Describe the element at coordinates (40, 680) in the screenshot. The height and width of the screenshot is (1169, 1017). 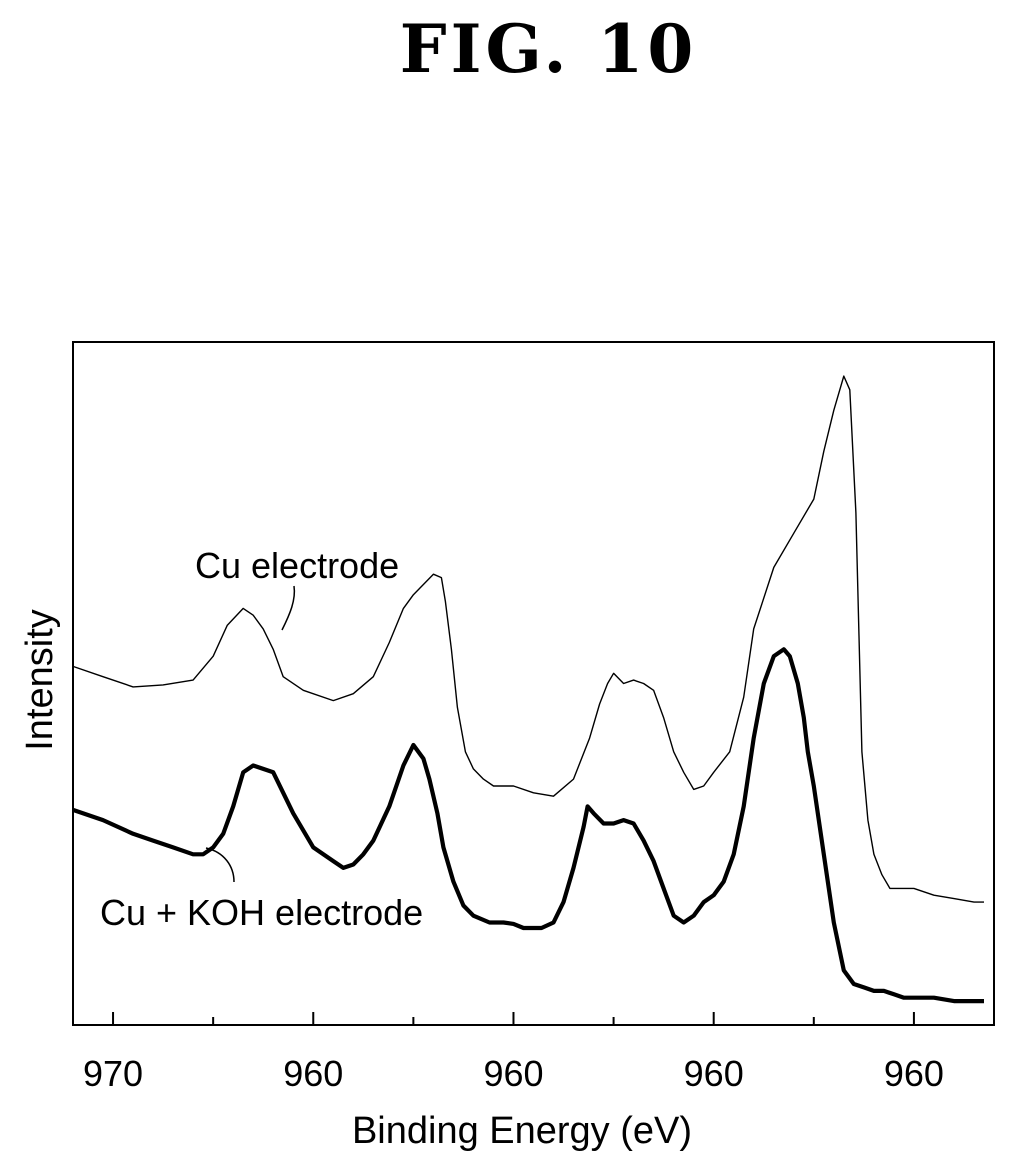
I see `y-axis-label: Intensity` at that location.